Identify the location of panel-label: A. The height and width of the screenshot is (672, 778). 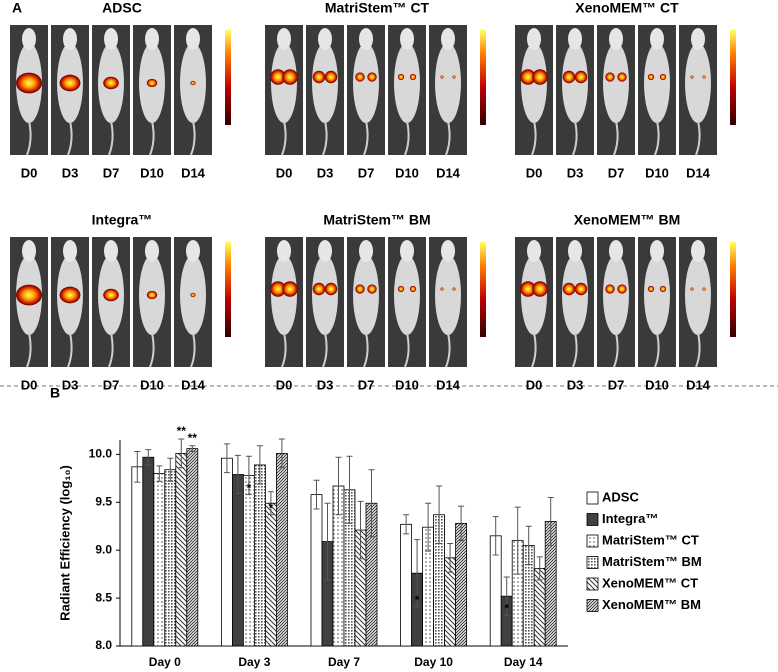
(17, 8).